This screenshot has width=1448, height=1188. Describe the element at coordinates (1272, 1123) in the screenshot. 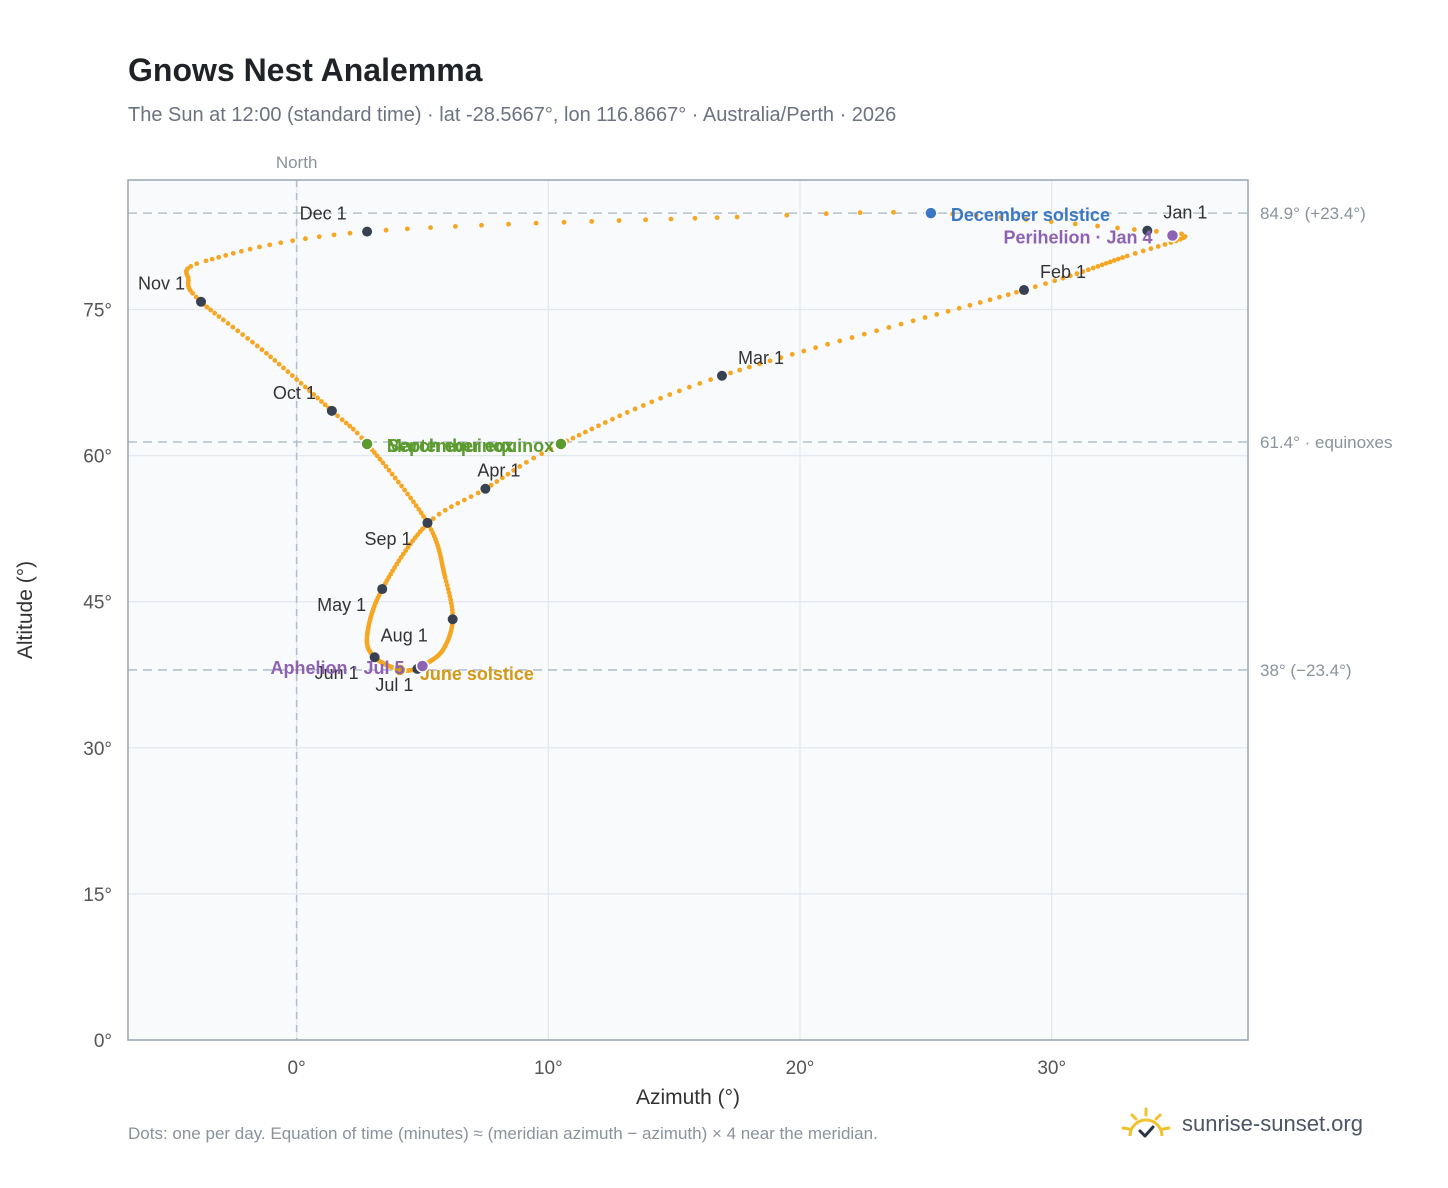

I see `brand-link: sunrise-sunset.org` at that location.